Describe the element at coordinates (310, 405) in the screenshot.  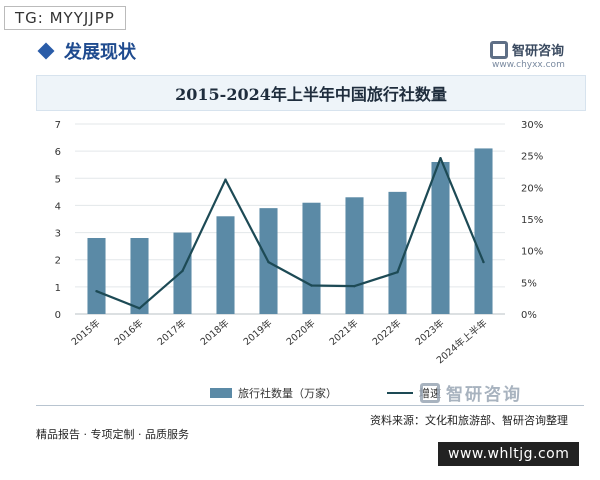
I see `footer-divider` at that location.